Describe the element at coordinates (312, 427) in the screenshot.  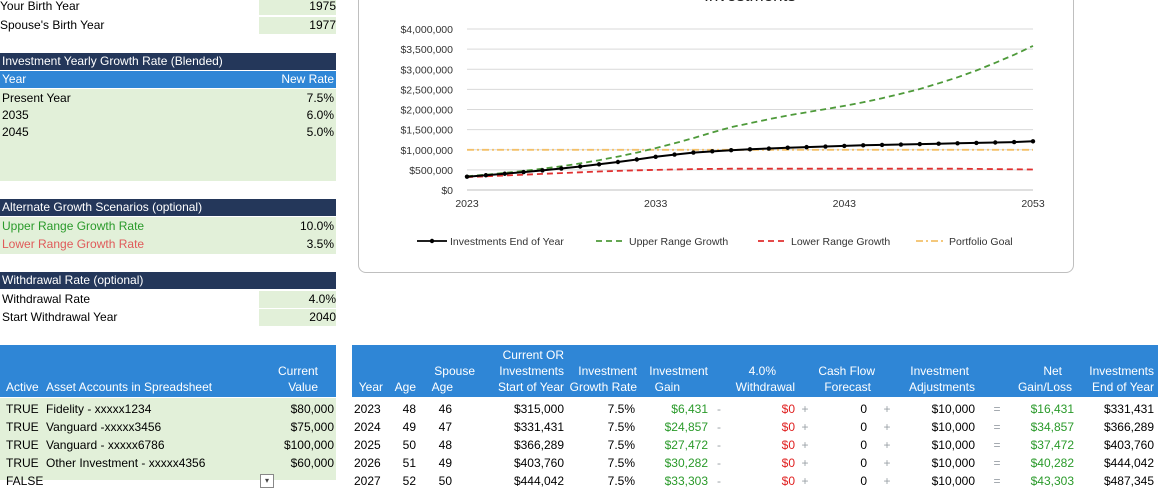
I see `account-value: $75,000` at that location.